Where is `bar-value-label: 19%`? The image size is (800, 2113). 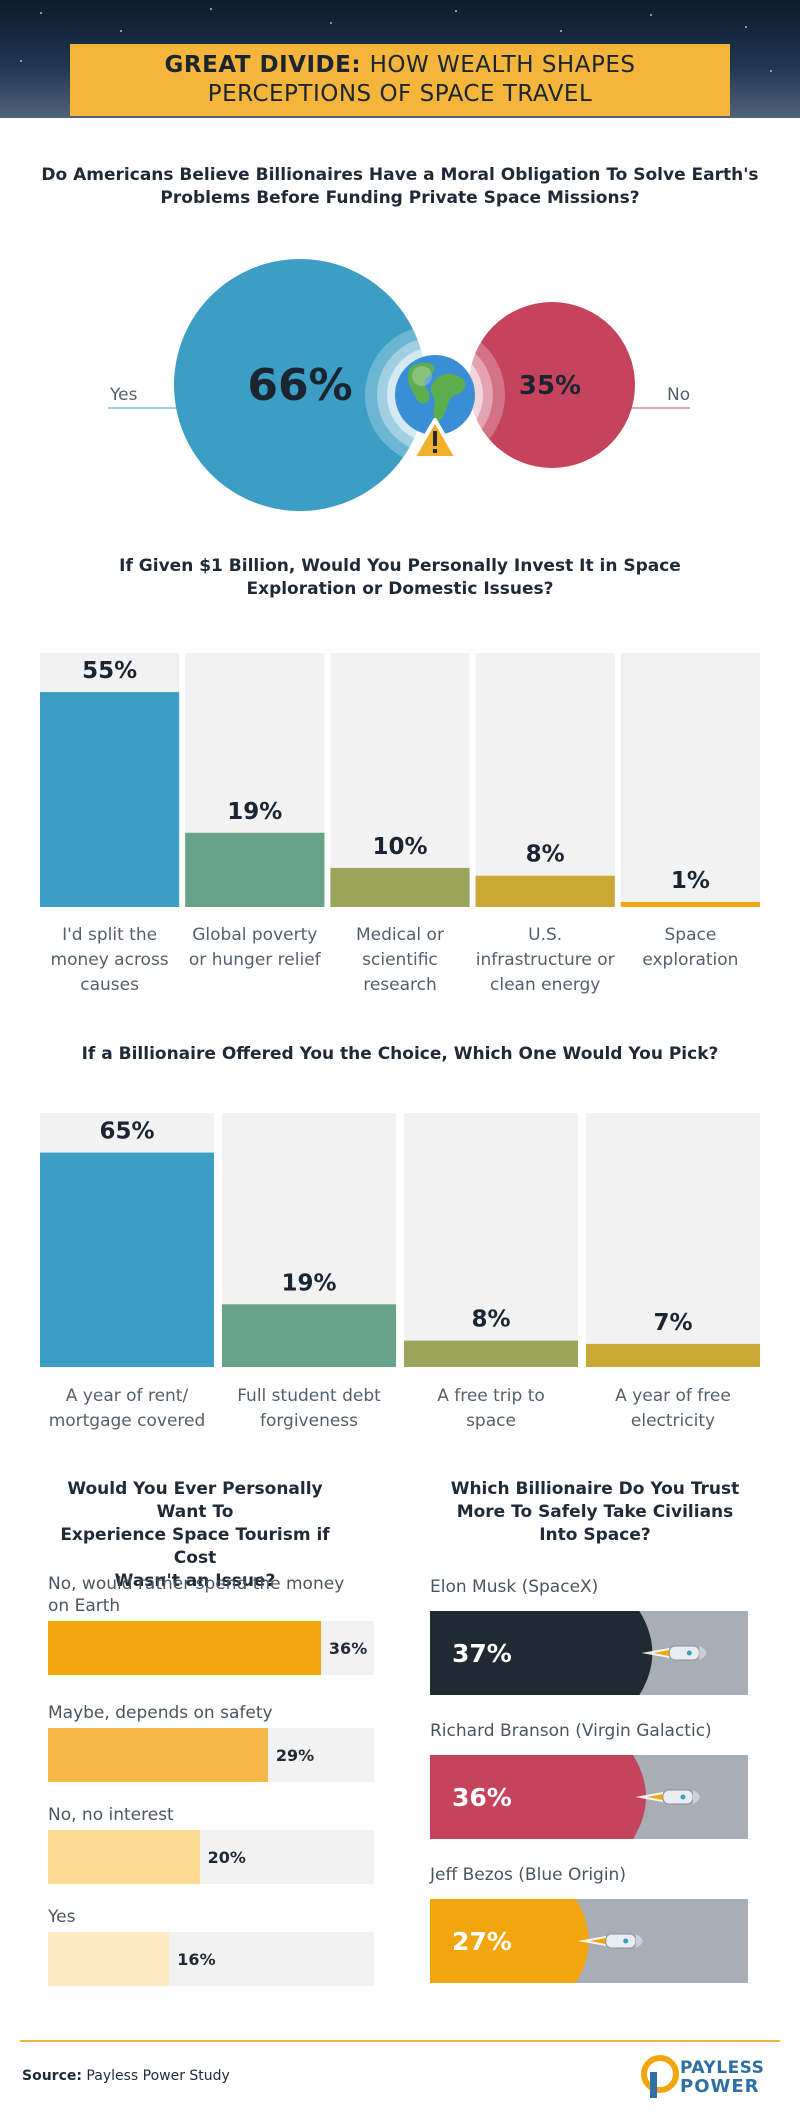
bar-value-label: 19% is located at coordinates (254, 812).